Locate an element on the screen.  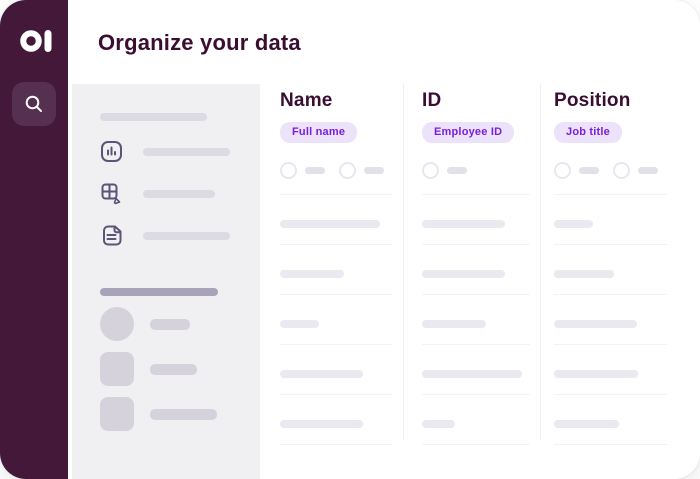
sidebar-item-documents is located at coordinates (180, 235).